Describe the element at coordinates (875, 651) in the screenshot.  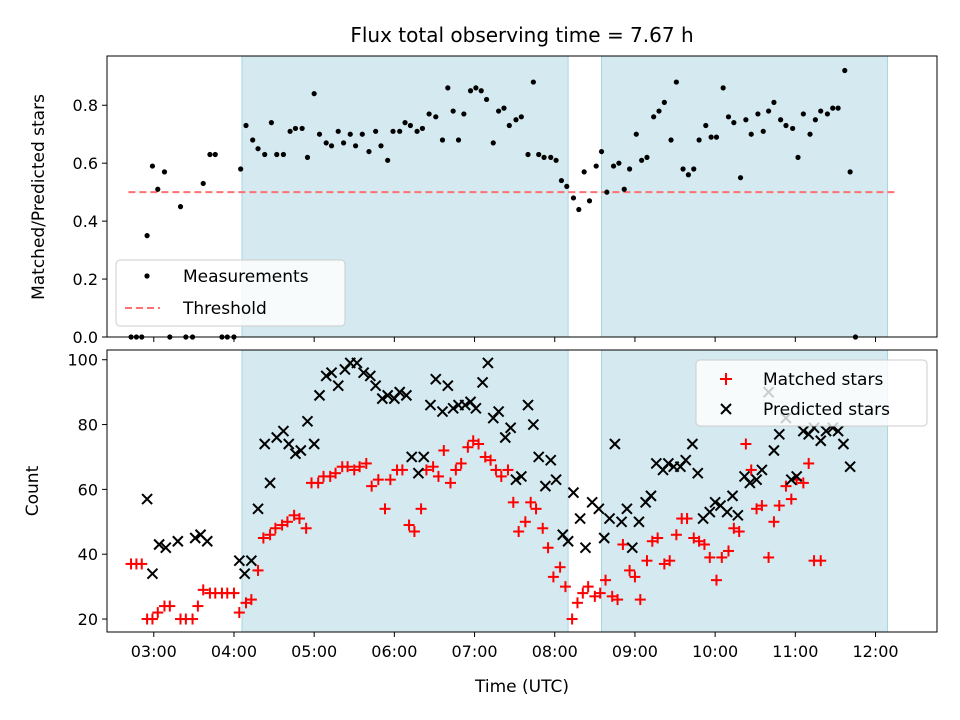
I see `x-tick-label: 12:00` at that location.